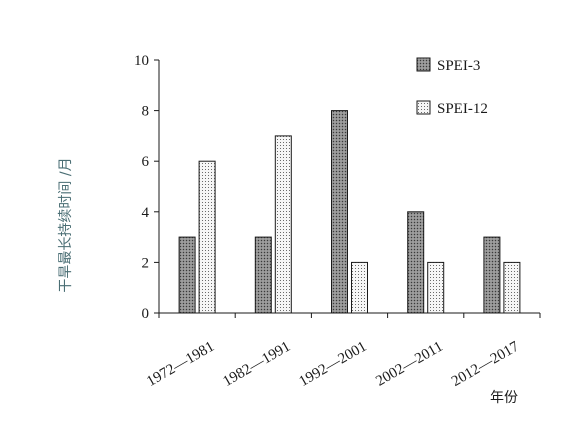 Image resolution: width=574 pixels, height=437 pixels. Describe the element at coordinates (409, 364) in the screenshot. I see `x-category-label: 2002—2011` at that location.